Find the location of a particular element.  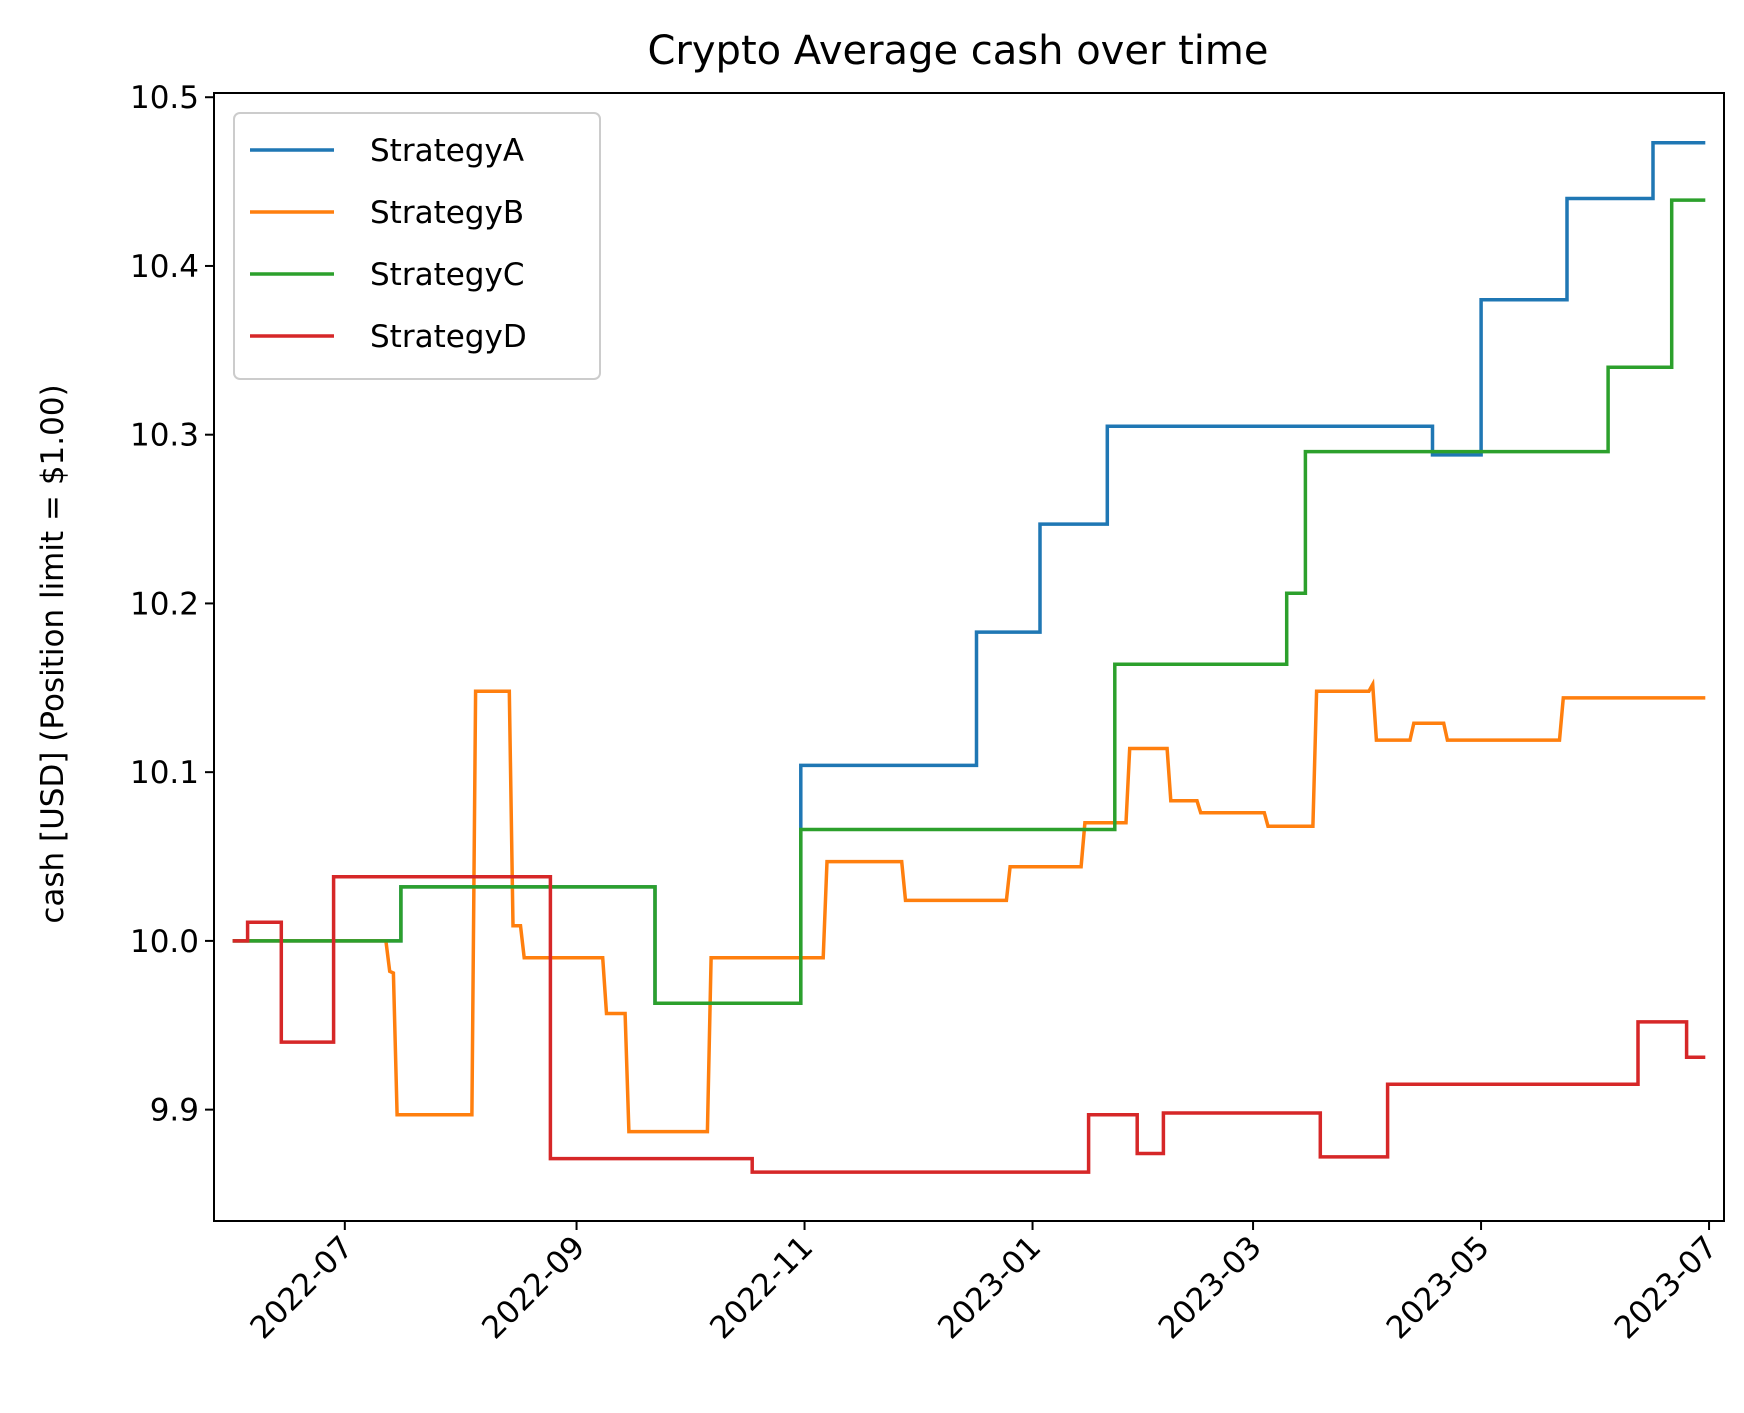

chart-title: Crypto Average cash over time is located at coordinates (958, 51).